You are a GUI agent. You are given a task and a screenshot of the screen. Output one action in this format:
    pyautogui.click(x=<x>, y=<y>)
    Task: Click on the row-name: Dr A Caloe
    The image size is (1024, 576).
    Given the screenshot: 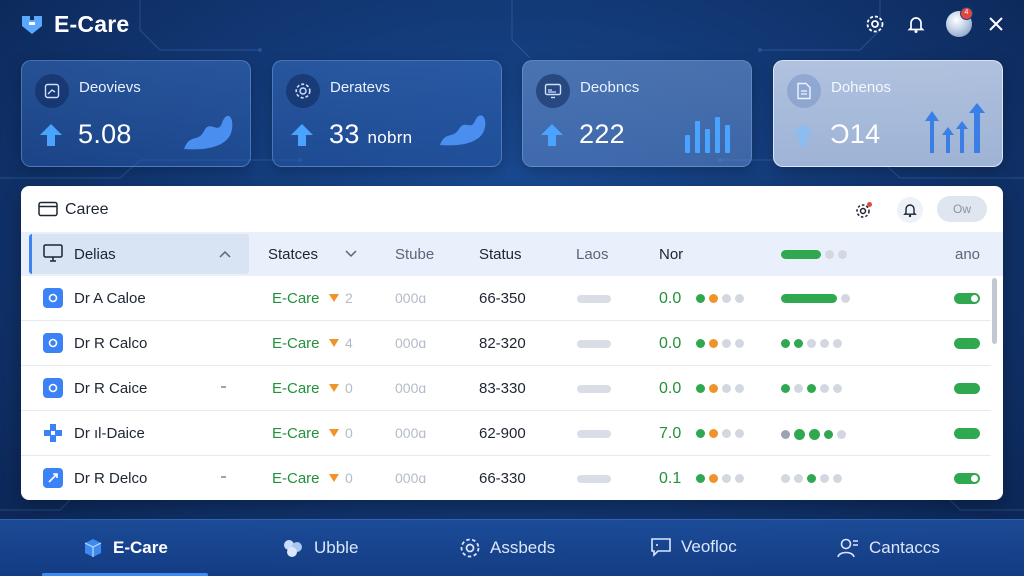 What is the action you would take?
    pyautogui.click(x=110, y=298)
    